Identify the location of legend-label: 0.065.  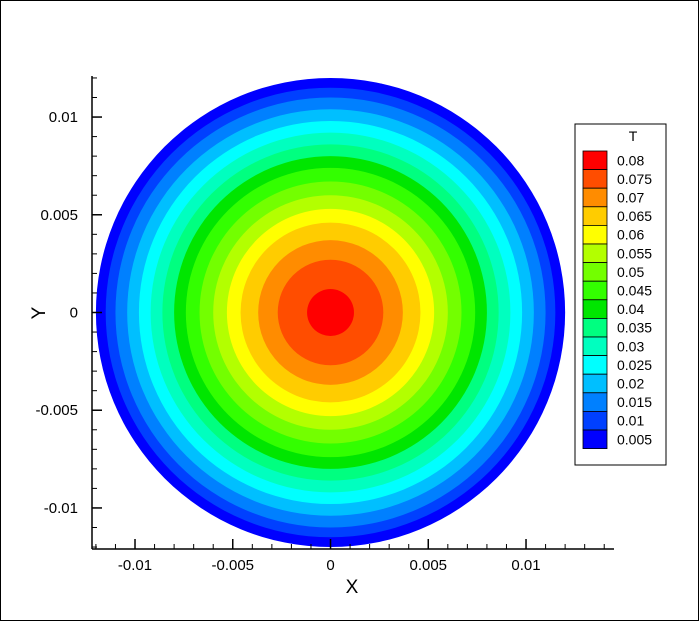
(634, 216).